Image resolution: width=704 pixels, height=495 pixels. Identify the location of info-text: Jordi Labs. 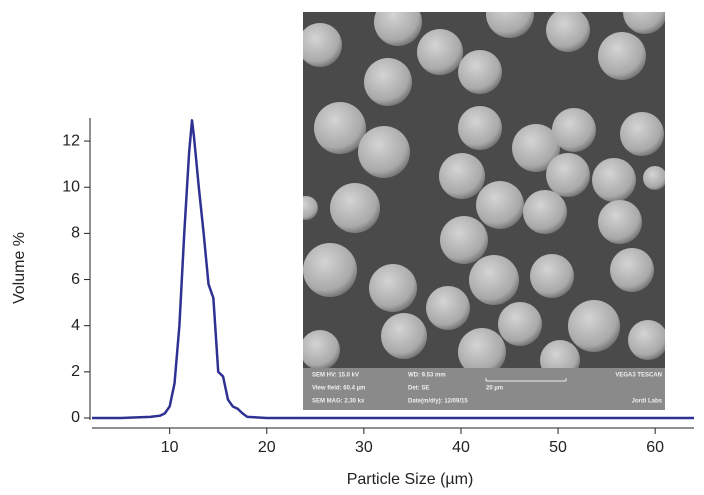
(647, 402).